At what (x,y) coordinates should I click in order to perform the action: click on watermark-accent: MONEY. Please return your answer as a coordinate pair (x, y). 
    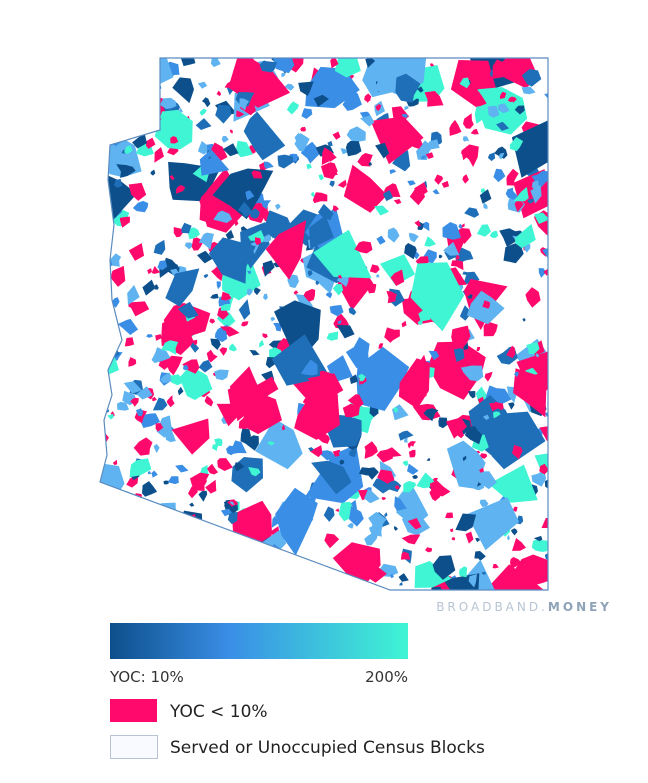
    Looking at the image, I should click on (580, 607).